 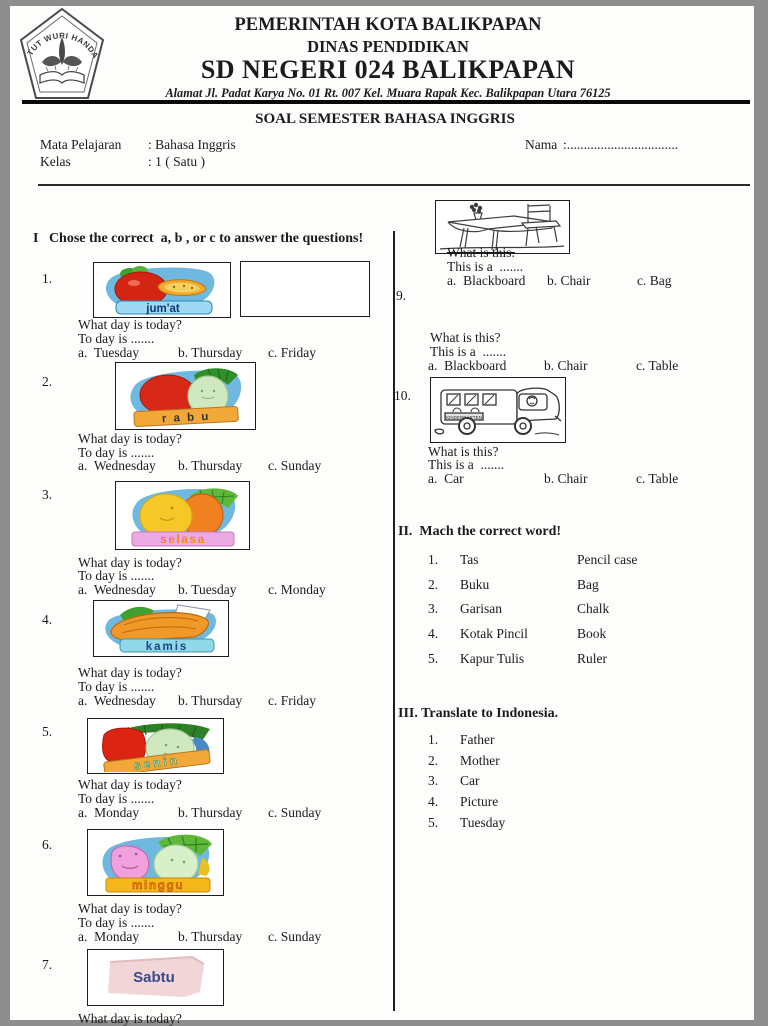 I want to click on match-left-word: Garisan, so click(x=481, y=609).